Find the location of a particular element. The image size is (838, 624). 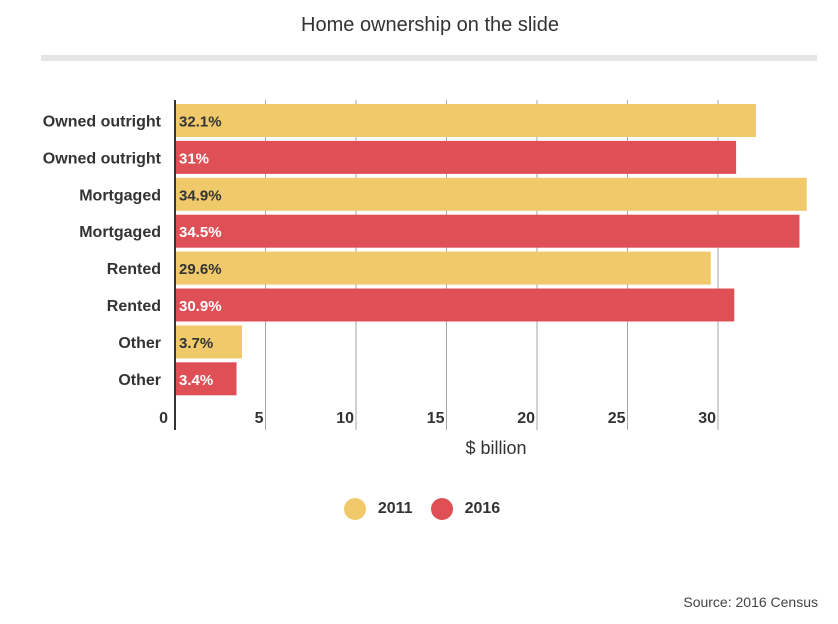

x-tick-label: 0 is located at coordinates (163, 418).